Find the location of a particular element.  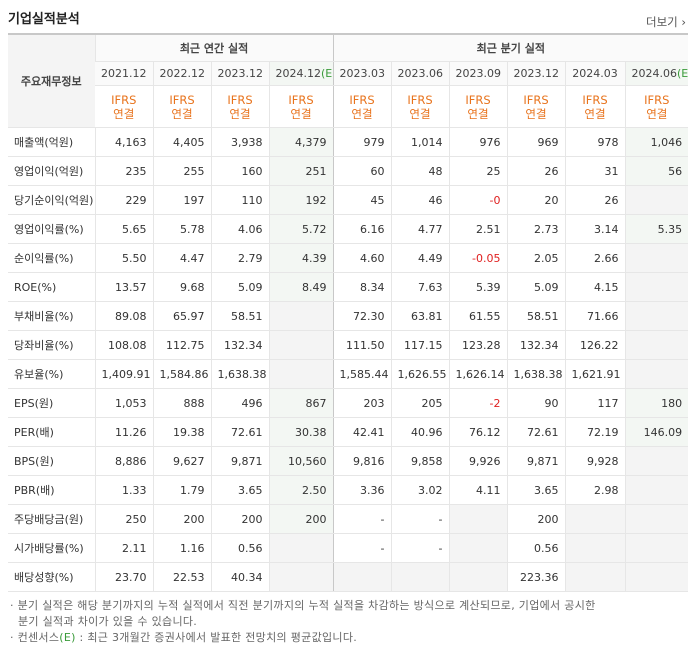

more-link: 더보기 is located at coordinates (666, 22).